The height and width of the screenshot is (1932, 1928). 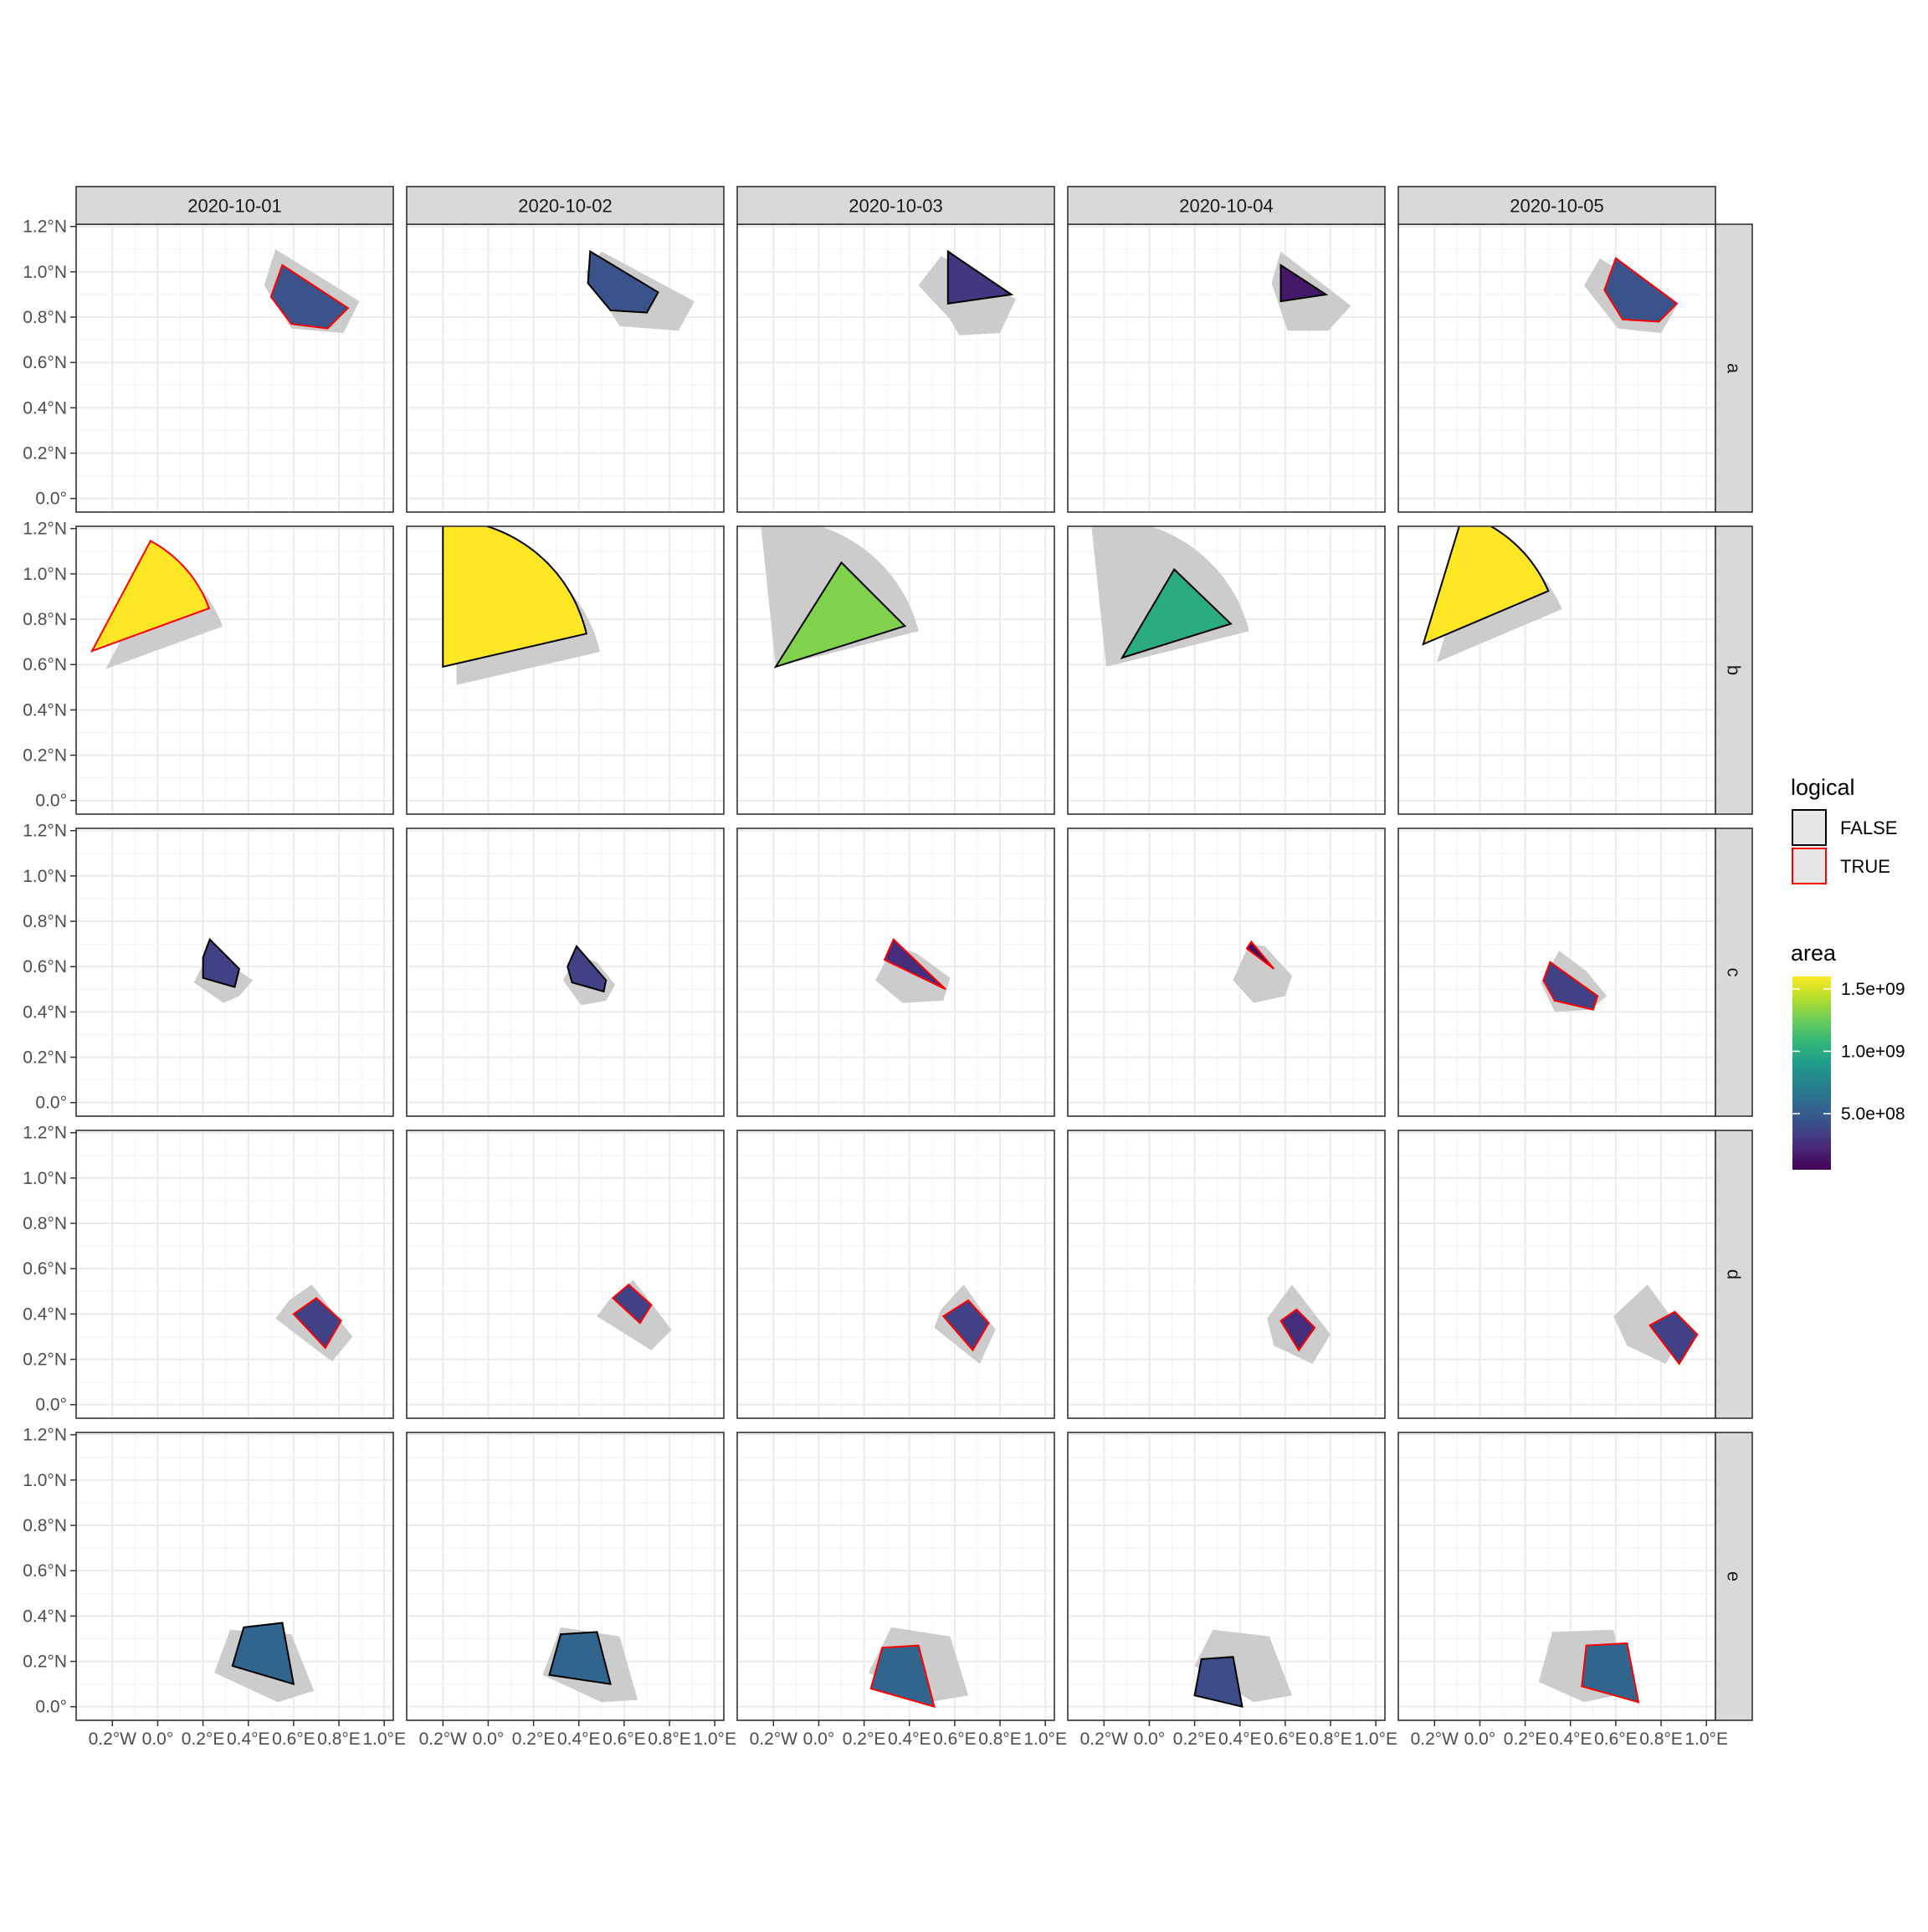 I want to click on legend-logical-label: FALSE, so click(x=1868, y=827).